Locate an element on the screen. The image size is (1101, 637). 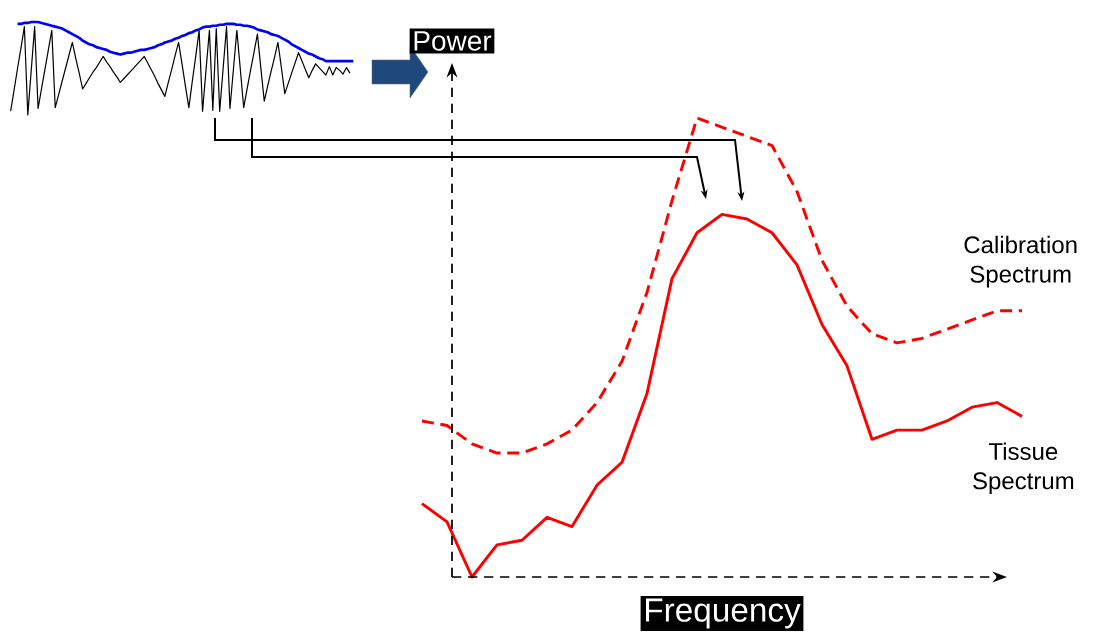
x-axis-title: Frequency is located at coordinates (723, 613).